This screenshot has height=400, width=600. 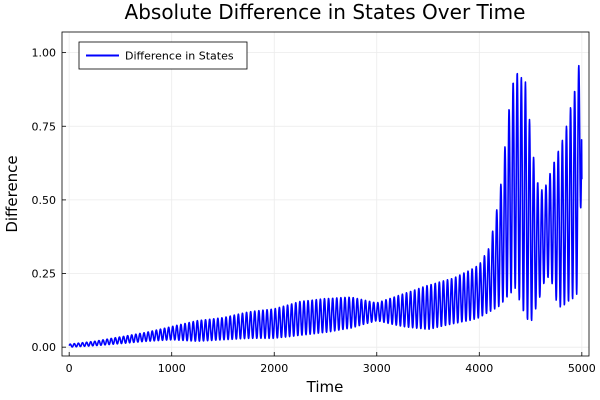 I want to click on y-tick-label: 0.75, so click(x=44, y=126).